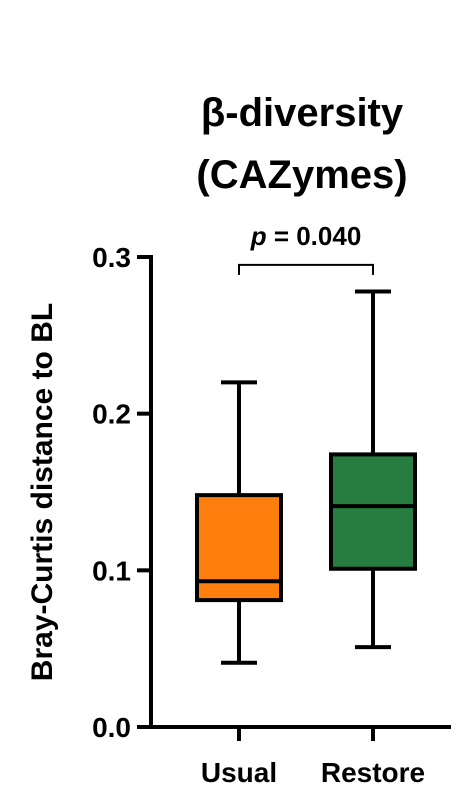 Image resolution: width=473 pixels, height=811 pixels. I want to click on p-value-label: p = 0.040, so click(306, 236).